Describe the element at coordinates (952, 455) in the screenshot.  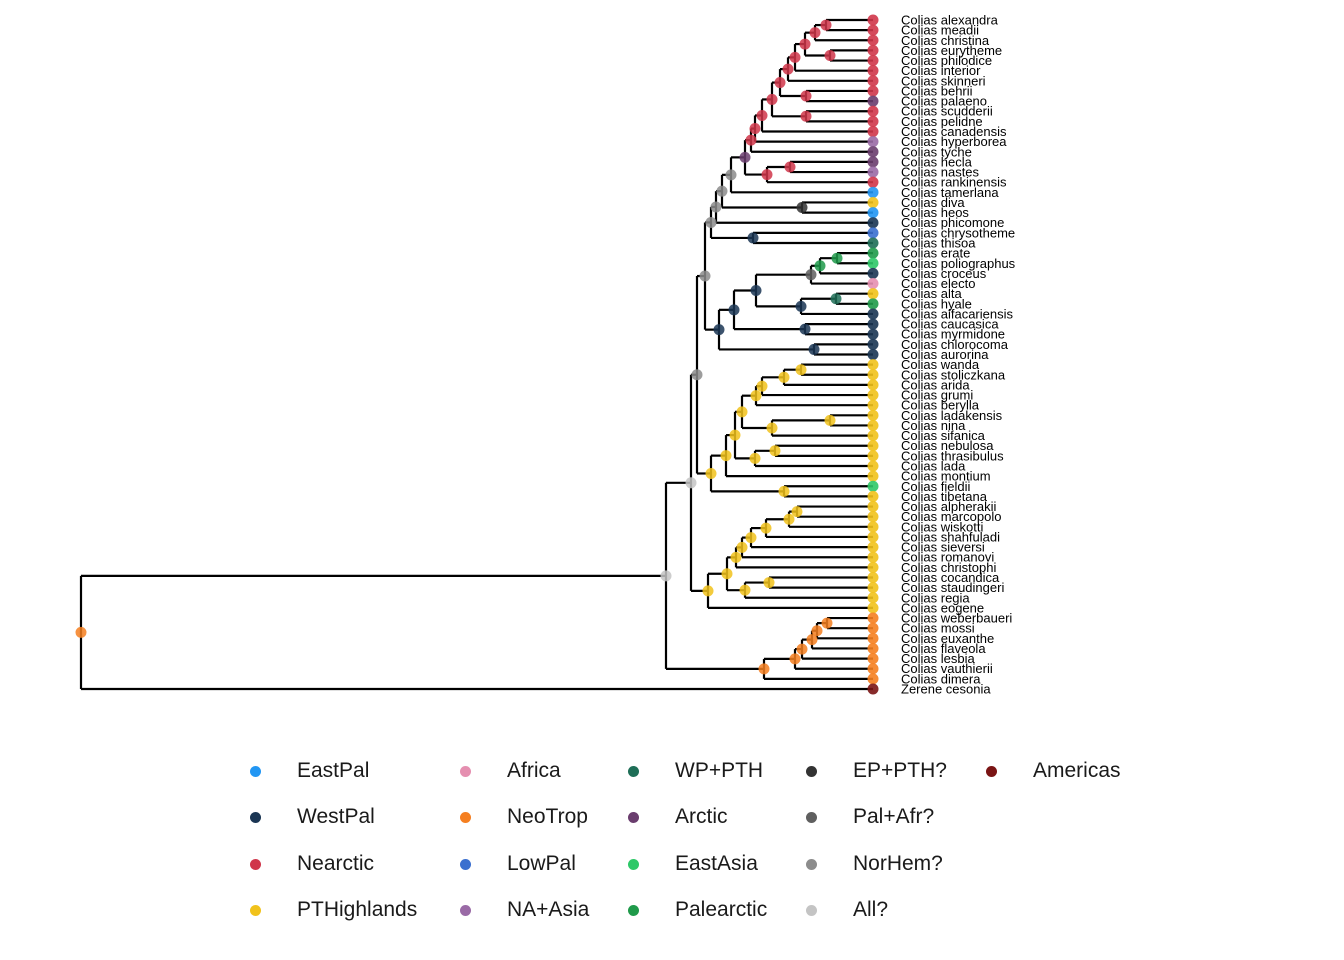
I see `tip-label: Colias thrasibulus` at that location.